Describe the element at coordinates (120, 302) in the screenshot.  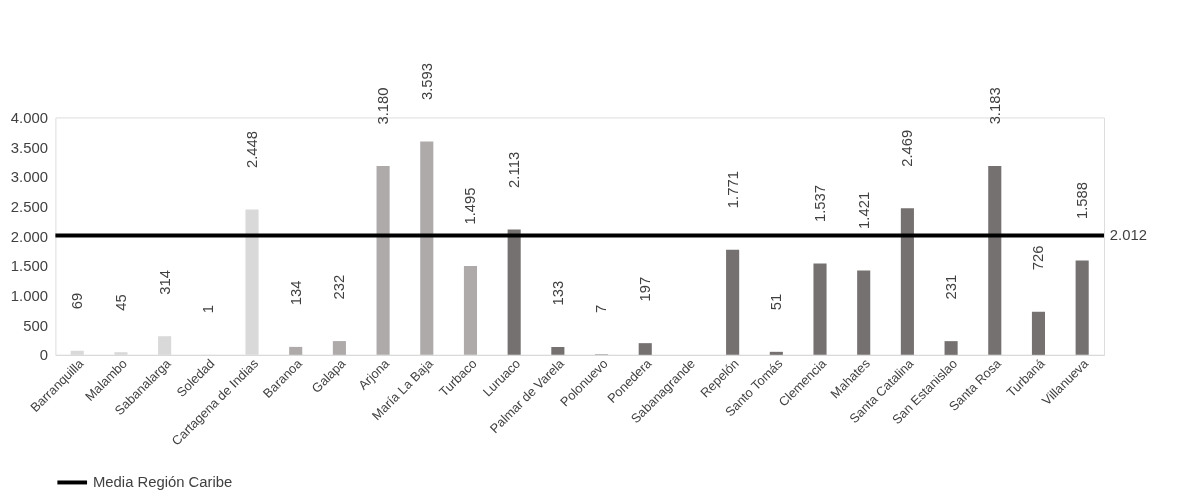
I see `data-label: 45` at that location.